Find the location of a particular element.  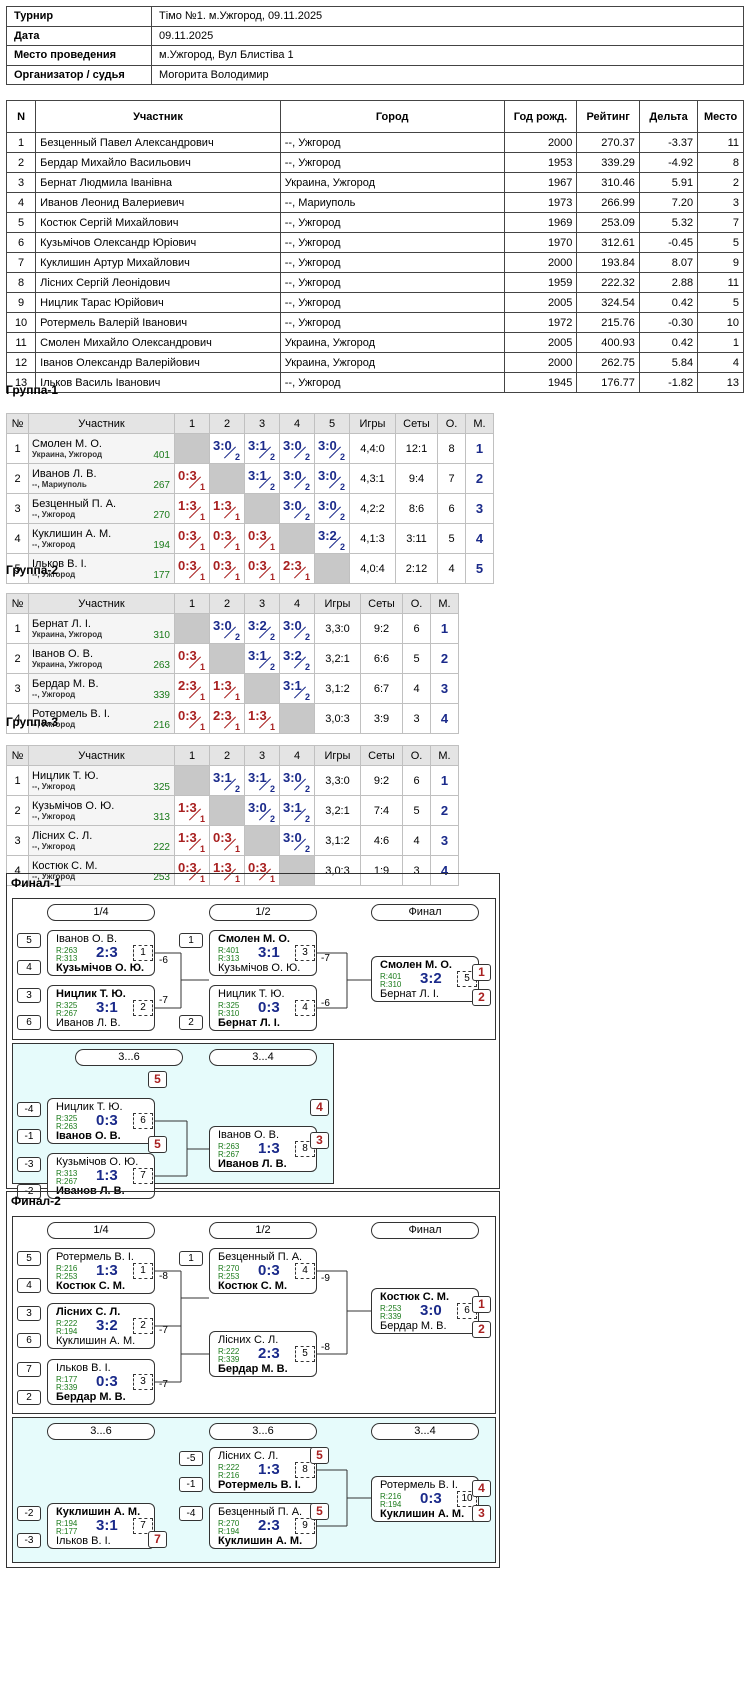

match-player-2: Куклишин А. М. is located at coordinates (260, 1541).